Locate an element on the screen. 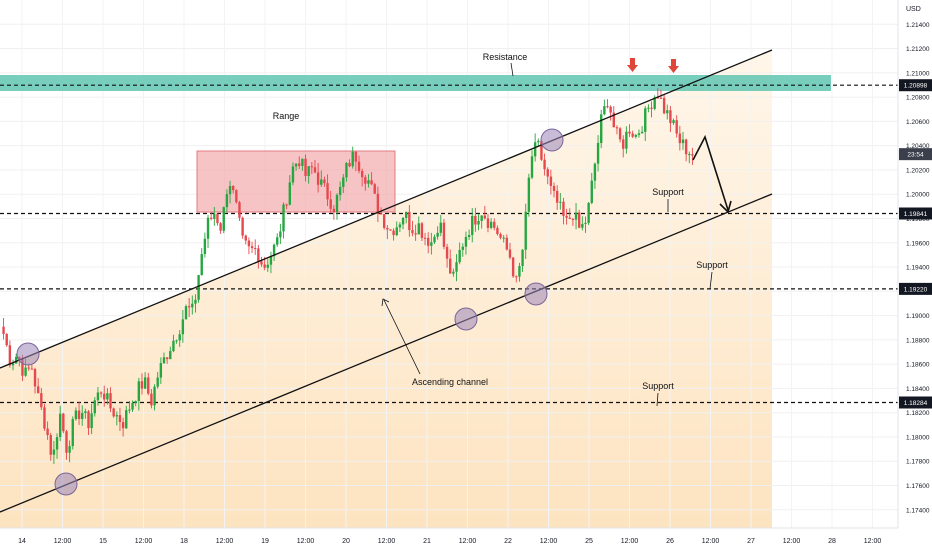 This screenshot has height=550, width=932. price-level-labels: 1.20898 1.19841 1.19220 1.18284 23:54 is located at coordinates (915, 244).